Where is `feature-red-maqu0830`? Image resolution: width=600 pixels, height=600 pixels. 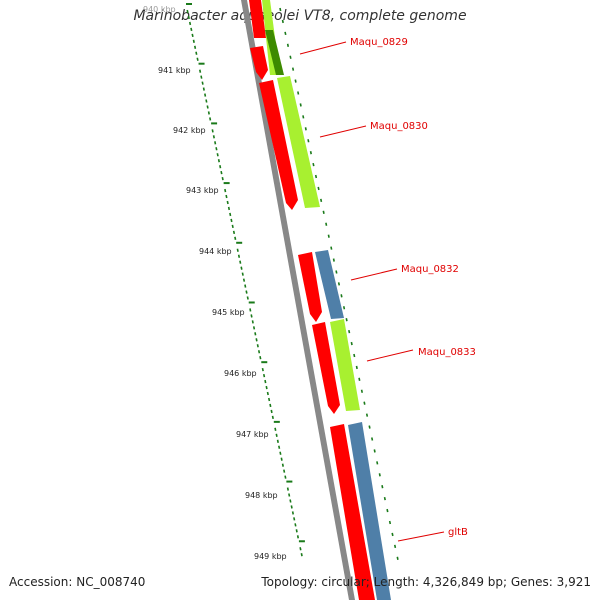
feature-red-maqu0830 is located at coordinates (278, 145).